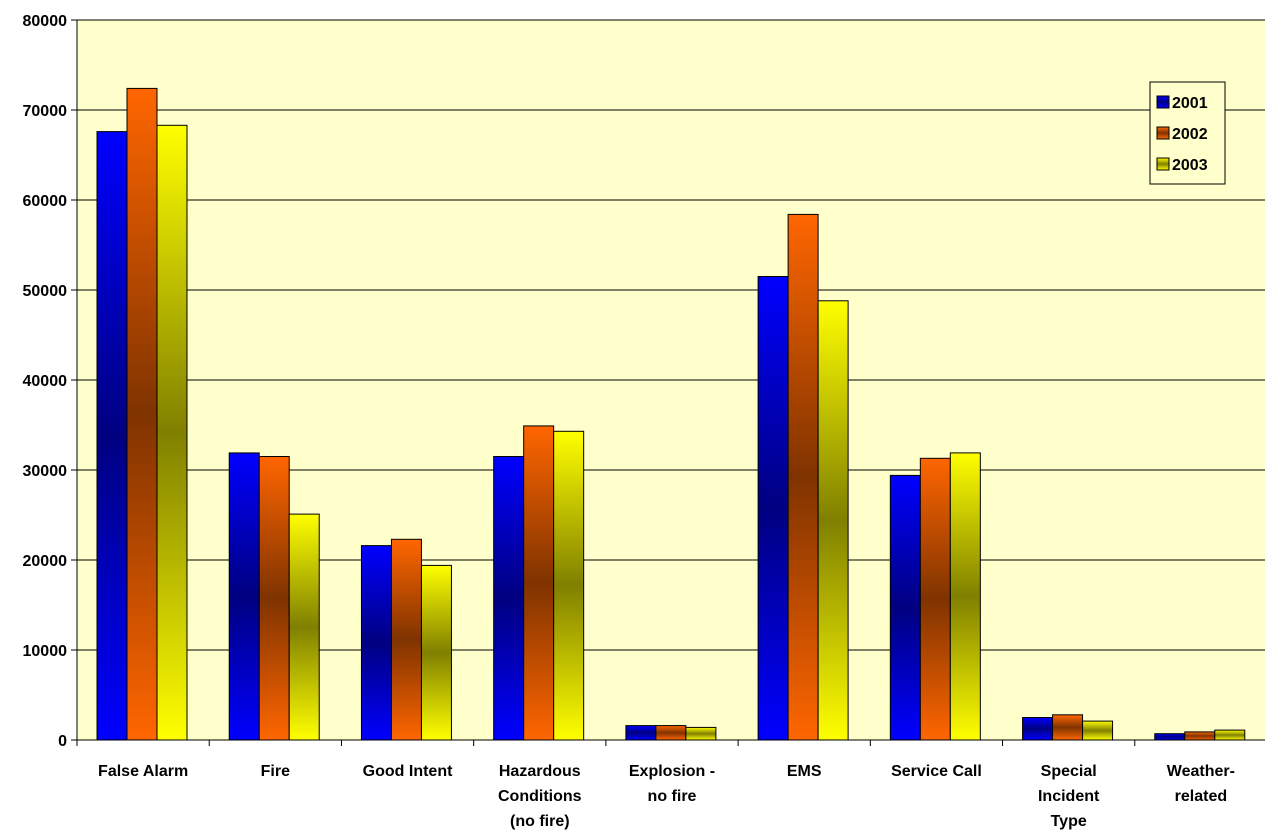 This screenshot has width=1265, height=838. What do you see at coordinates (672, 771) in the screenshot?
I see `x-category-label-line: Explosion -` at bounding box center [672, 771].